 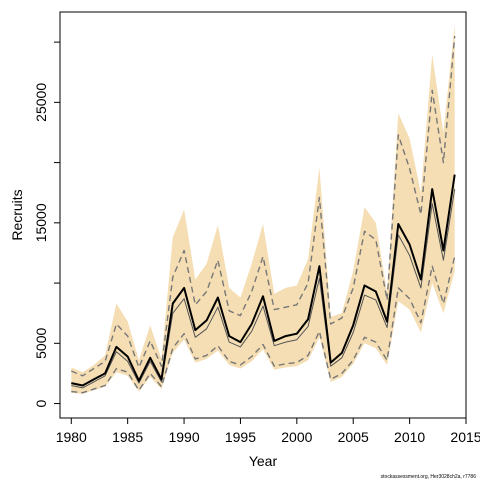 I want to click on x-tick-label: 1980, so click(x=71, y=437).